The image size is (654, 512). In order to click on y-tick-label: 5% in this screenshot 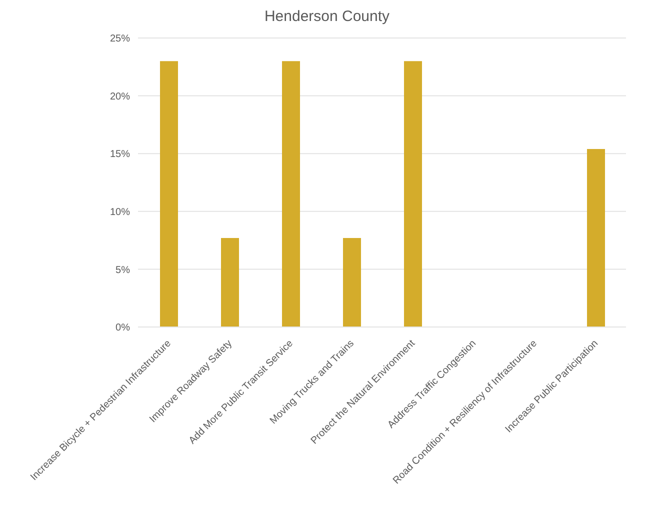, I will do `click(123, 270)`.